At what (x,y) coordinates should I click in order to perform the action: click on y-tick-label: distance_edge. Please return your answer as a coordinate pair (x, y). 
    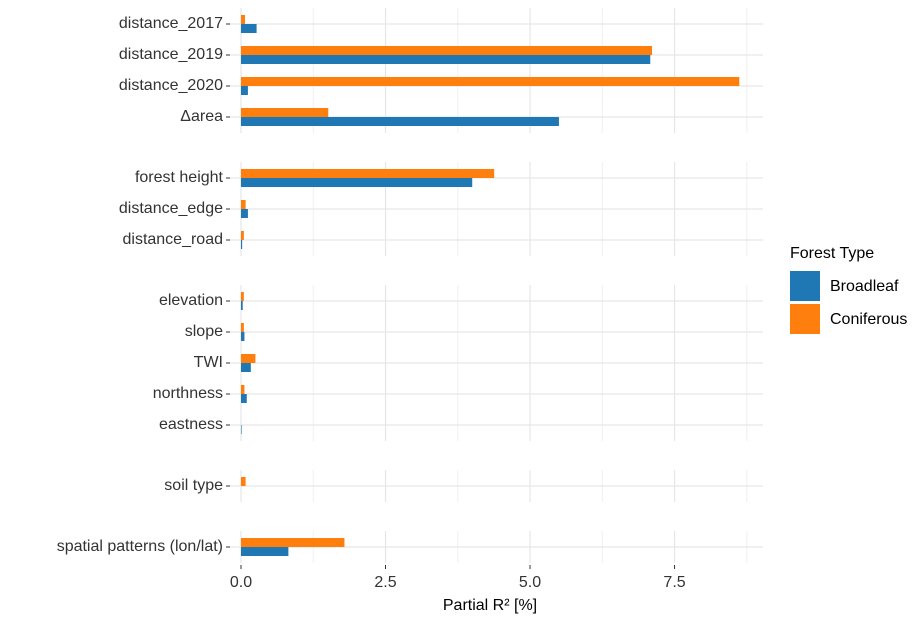
    Looking at the image, I should click on (171, 208).